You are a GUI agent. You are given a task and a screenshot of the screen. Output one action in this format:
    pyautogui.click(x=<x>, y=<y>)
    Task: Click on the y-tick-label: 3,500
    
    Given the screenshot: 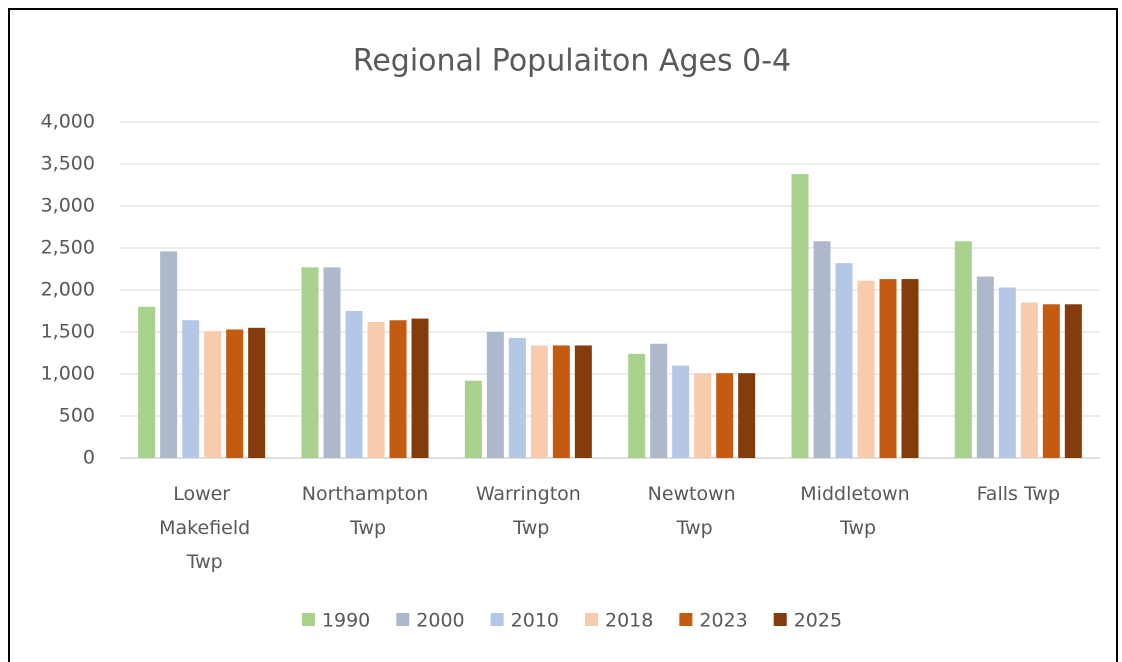 What is the action you would take?
    pyautogui.click(x=68, y=164)
    